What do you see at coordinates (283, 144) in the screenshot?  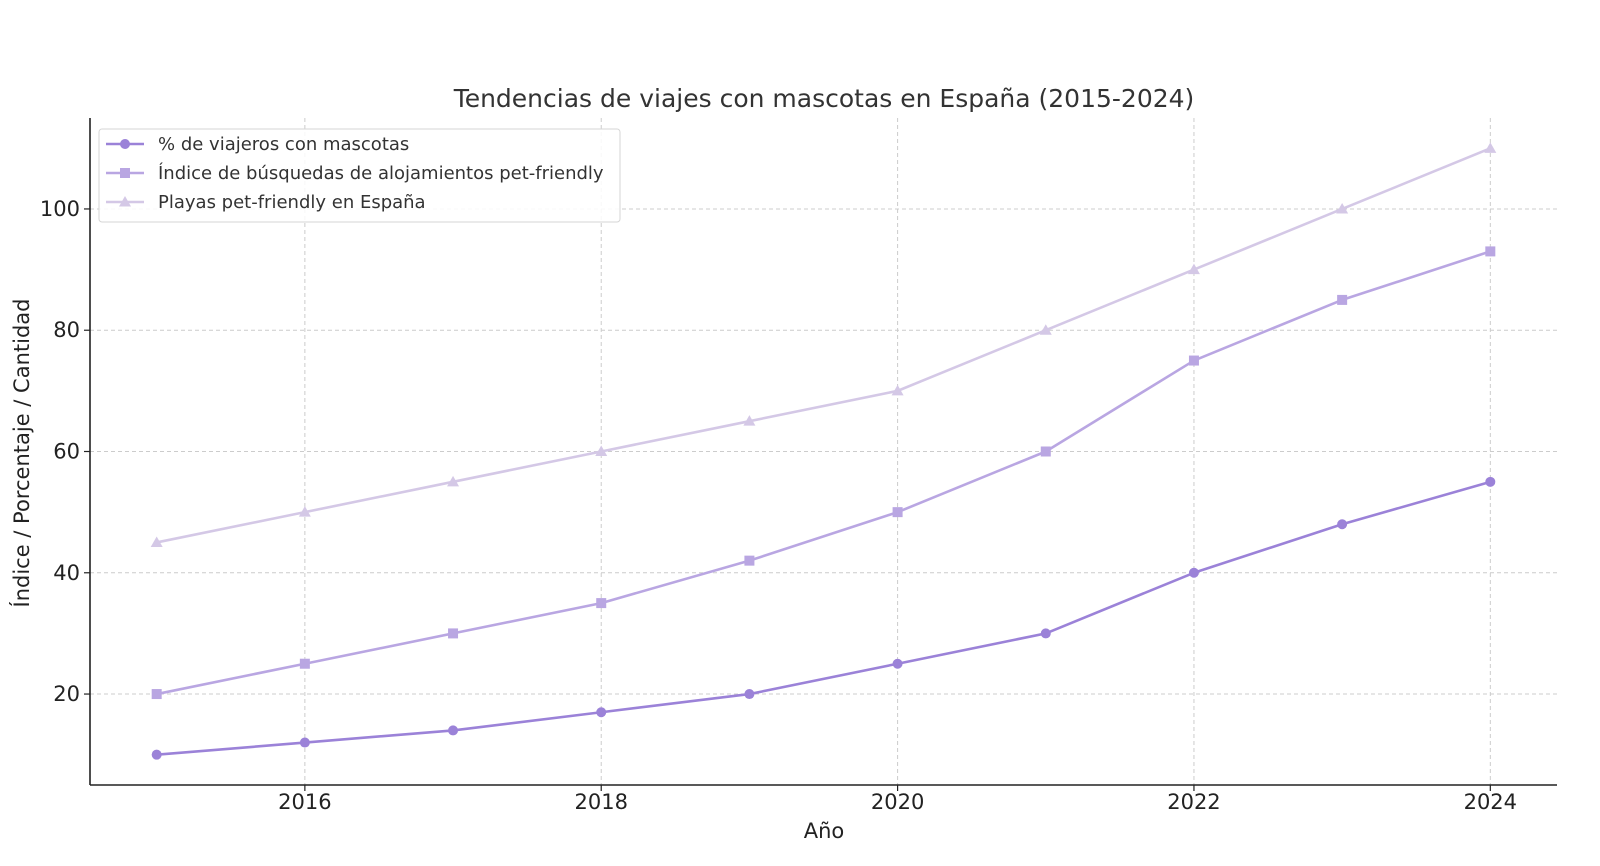 I see `legend-label: % de viajeros con mascotas` at bounding box center [283, 144].